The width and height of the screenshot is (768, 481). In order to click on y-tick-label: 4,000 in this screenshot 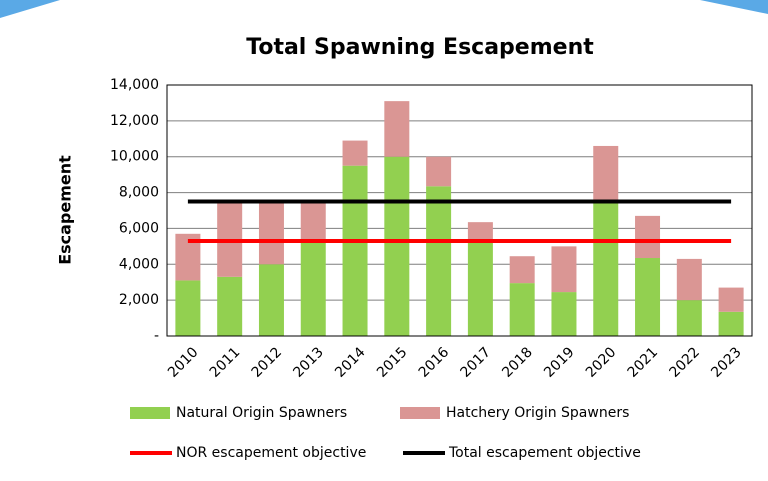, I will do `click(139, 264)`.